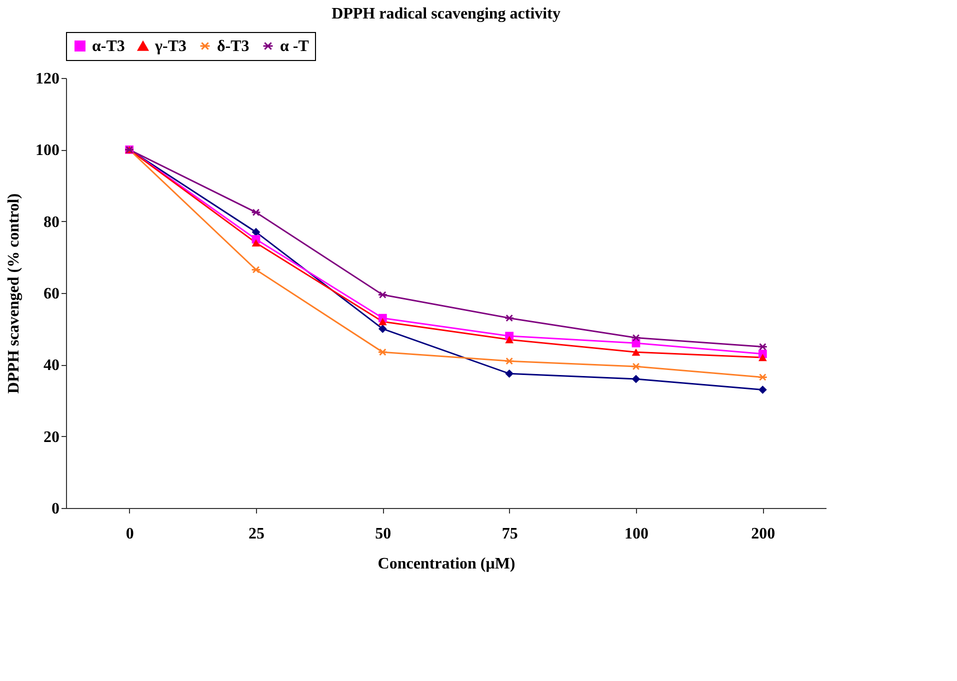 This screenshot has width=957, height=681. I want to click on y-axis-title: DPPH scavenged (% control), so click(14, 293).